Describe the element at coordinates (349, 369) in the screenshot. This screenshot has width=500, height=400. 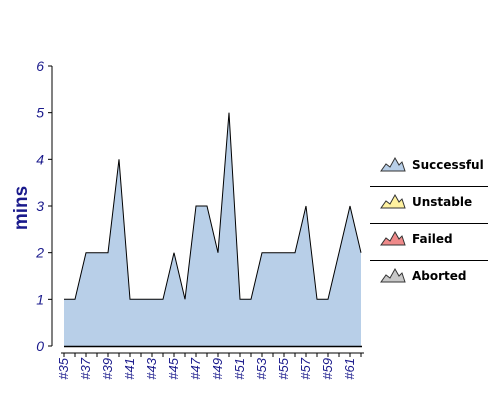
I see `x-tick-label-61: #61` at that location.